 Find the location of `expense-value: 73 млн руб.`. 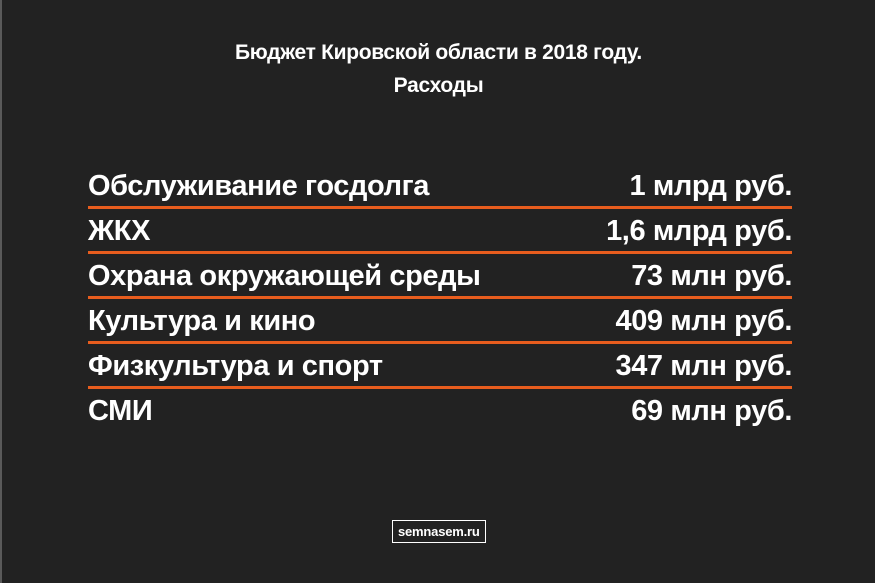

expense-value: 73 млн руб. is located at coordinates (711, 276).